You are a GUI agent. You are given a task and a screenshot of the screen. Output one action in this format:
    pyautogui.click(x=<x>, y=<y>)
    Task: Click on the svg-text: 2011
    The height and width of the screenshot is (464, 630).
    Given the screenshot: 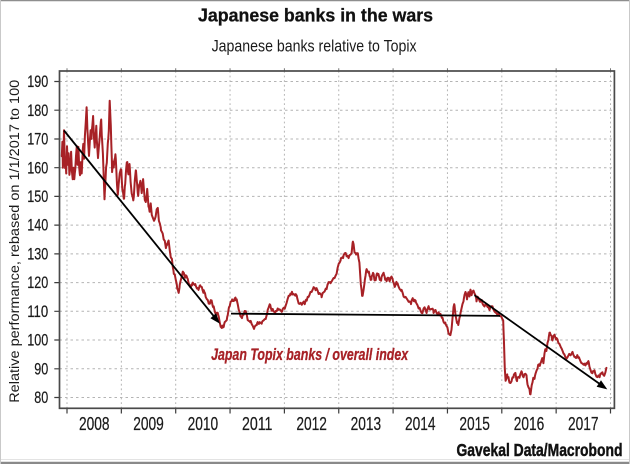 What is the action you would take?
    pyautogui.click(x=257, y=424)
    